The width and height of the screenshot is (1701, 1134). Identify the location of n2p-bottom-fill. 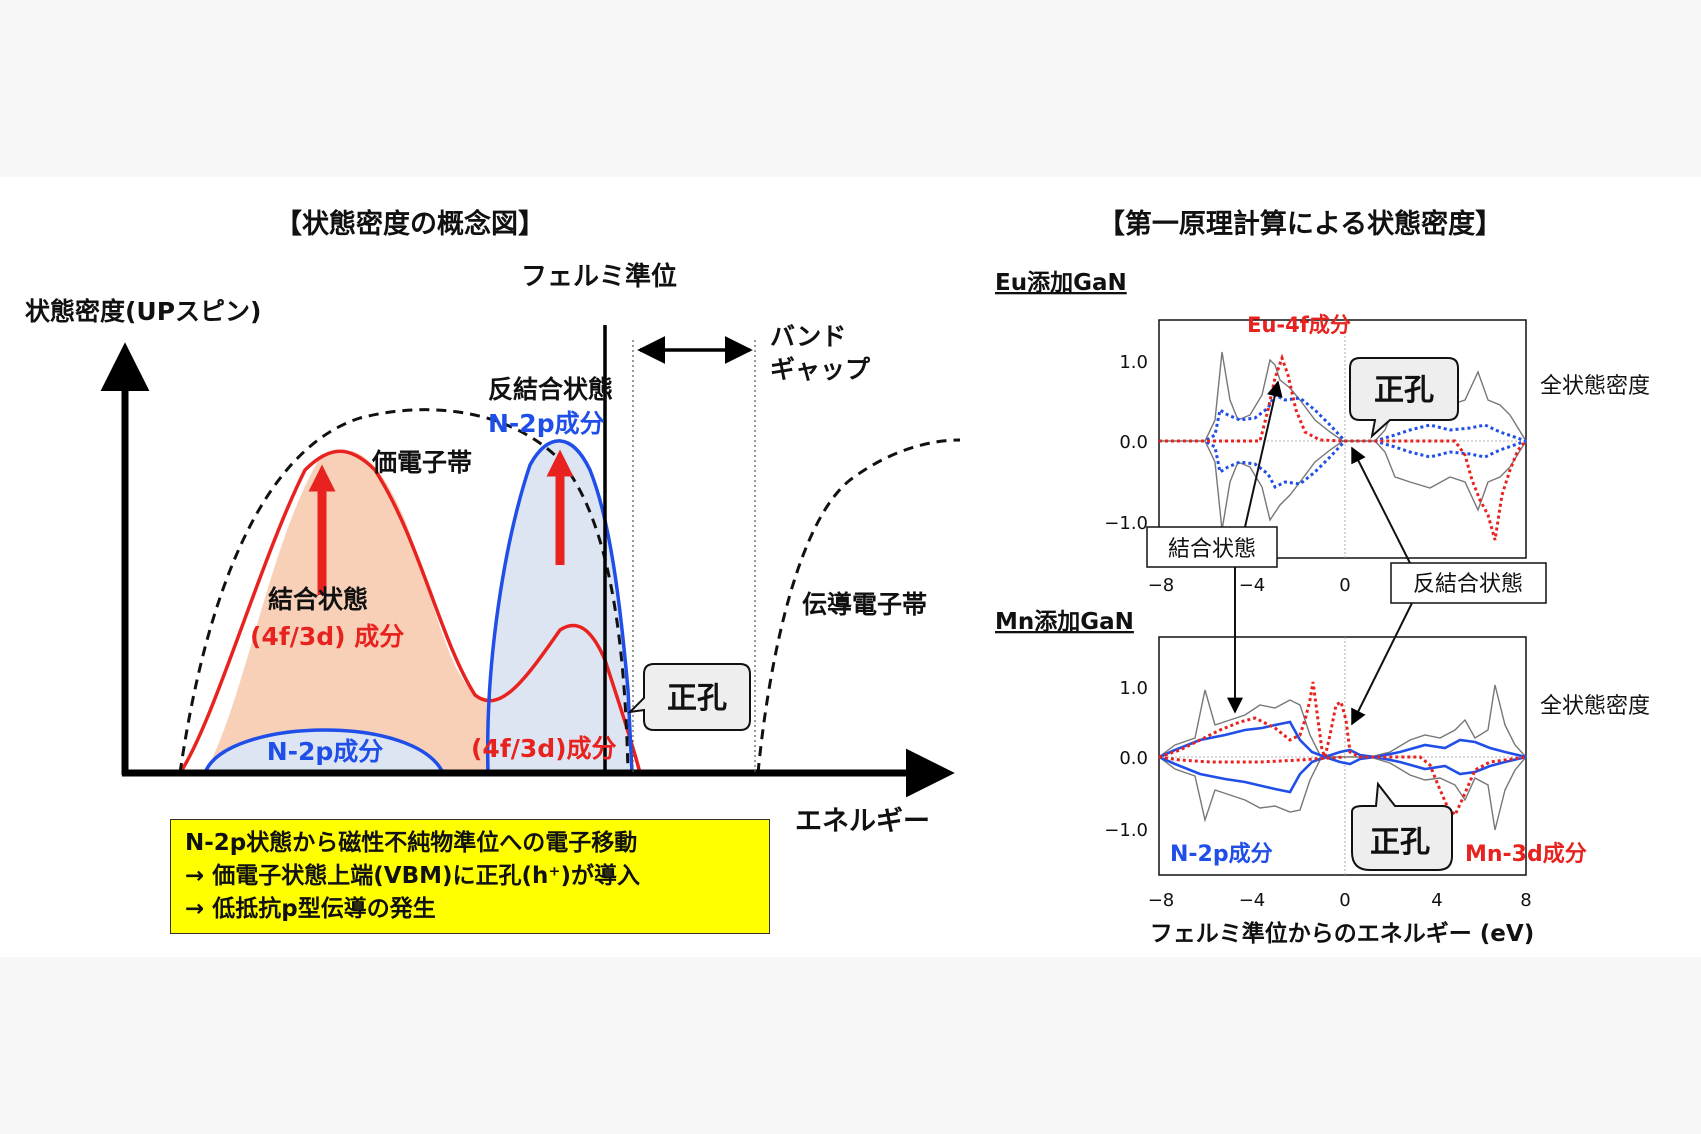
(324, 751).